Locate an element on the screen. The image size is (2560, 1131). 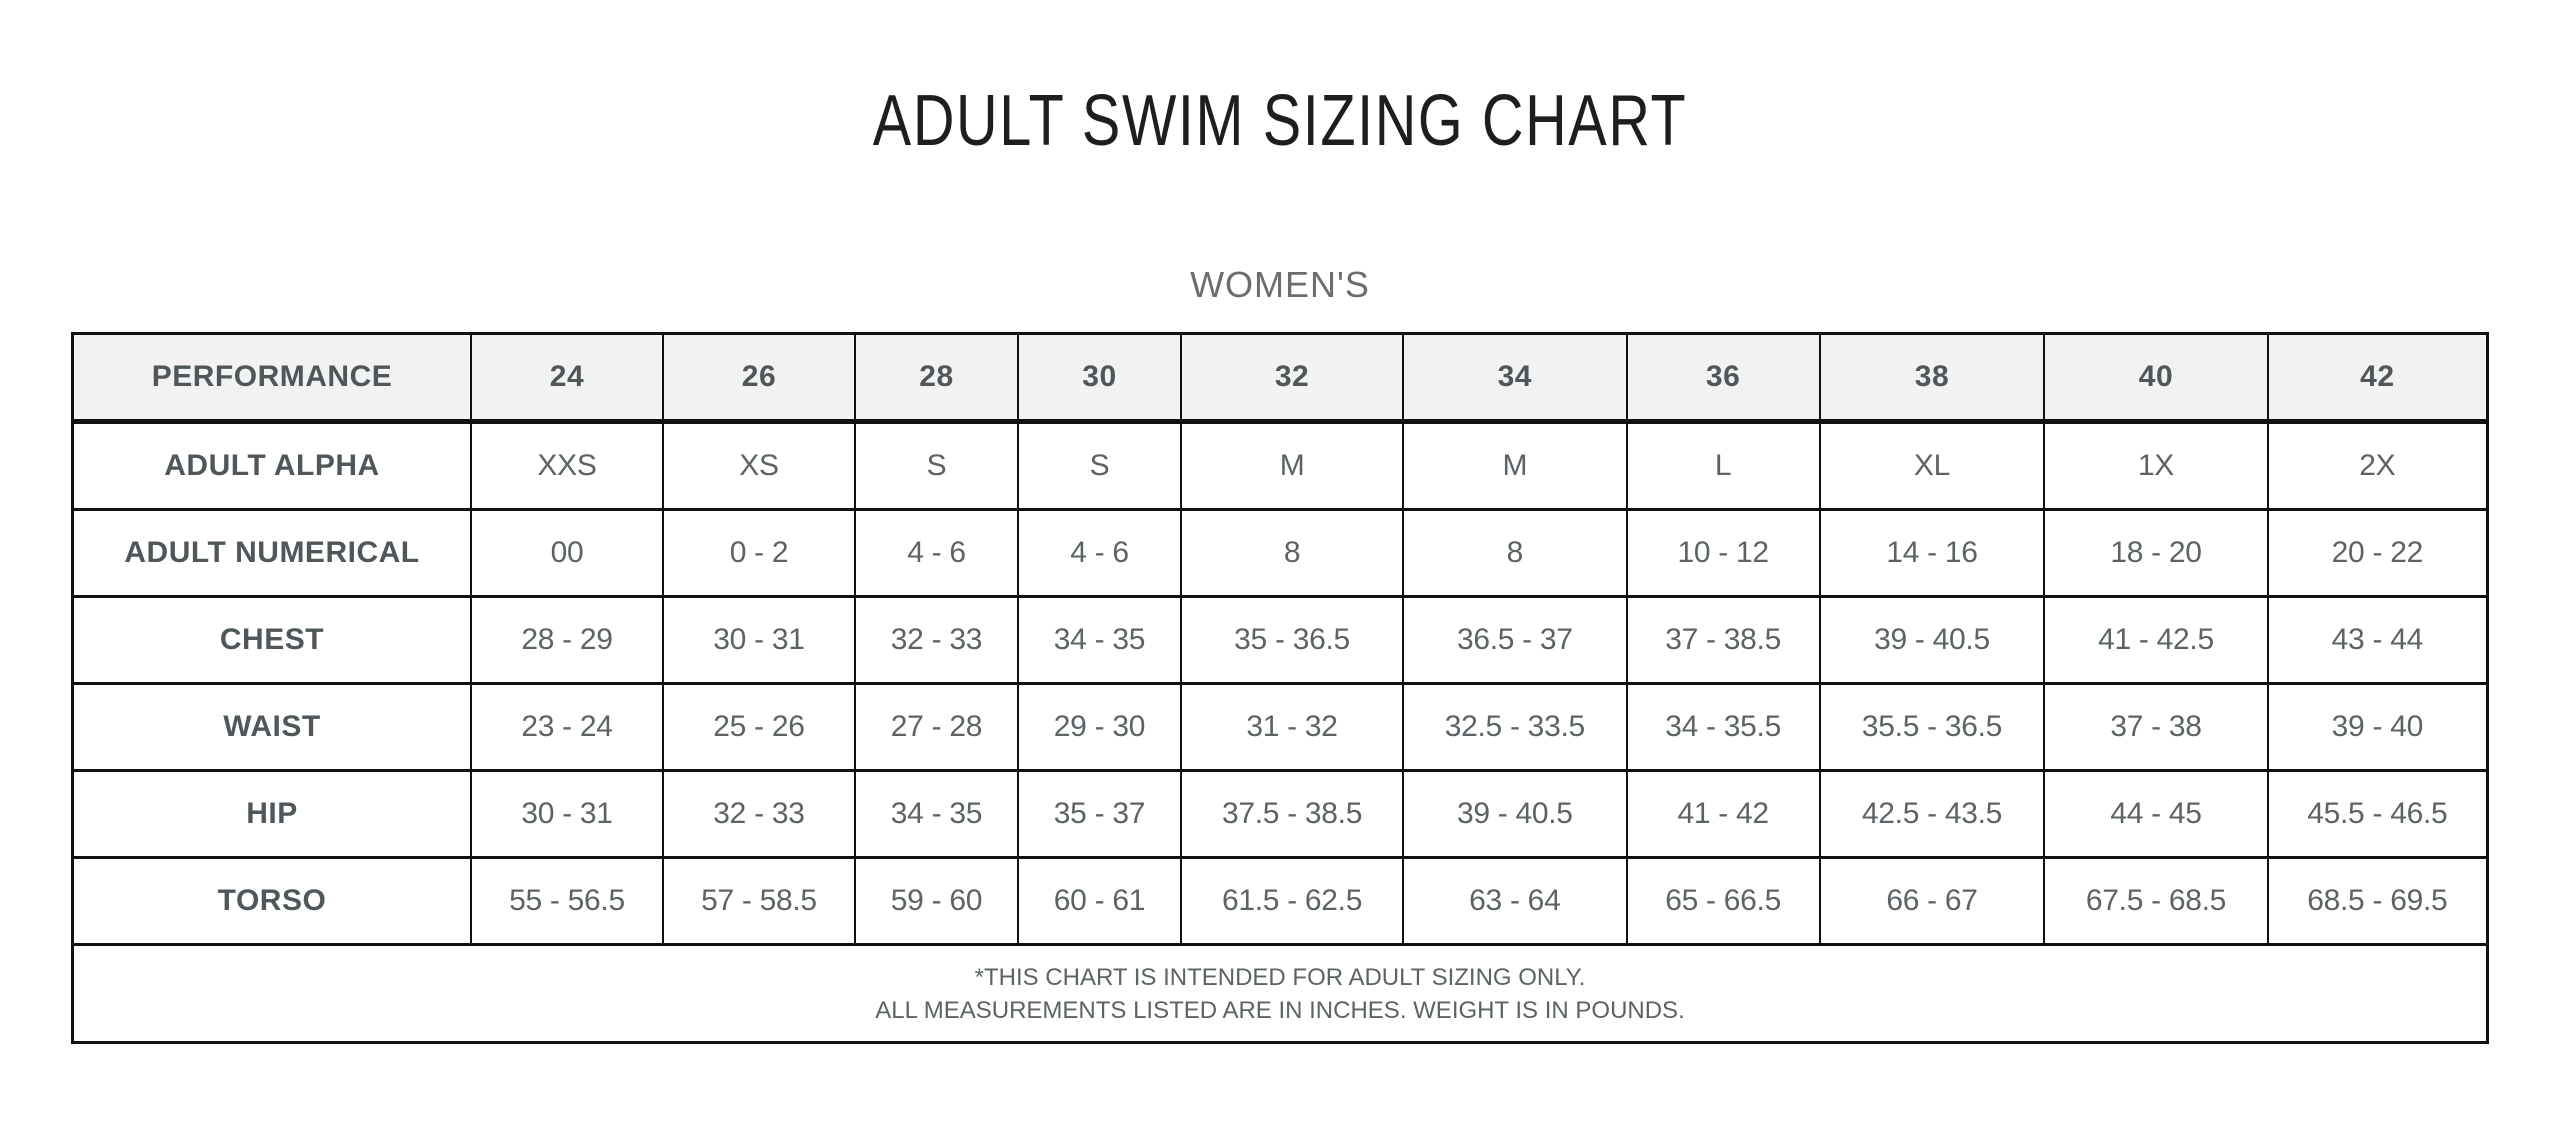
size-value-cell: 1X is located at coordinates (2156, 465).